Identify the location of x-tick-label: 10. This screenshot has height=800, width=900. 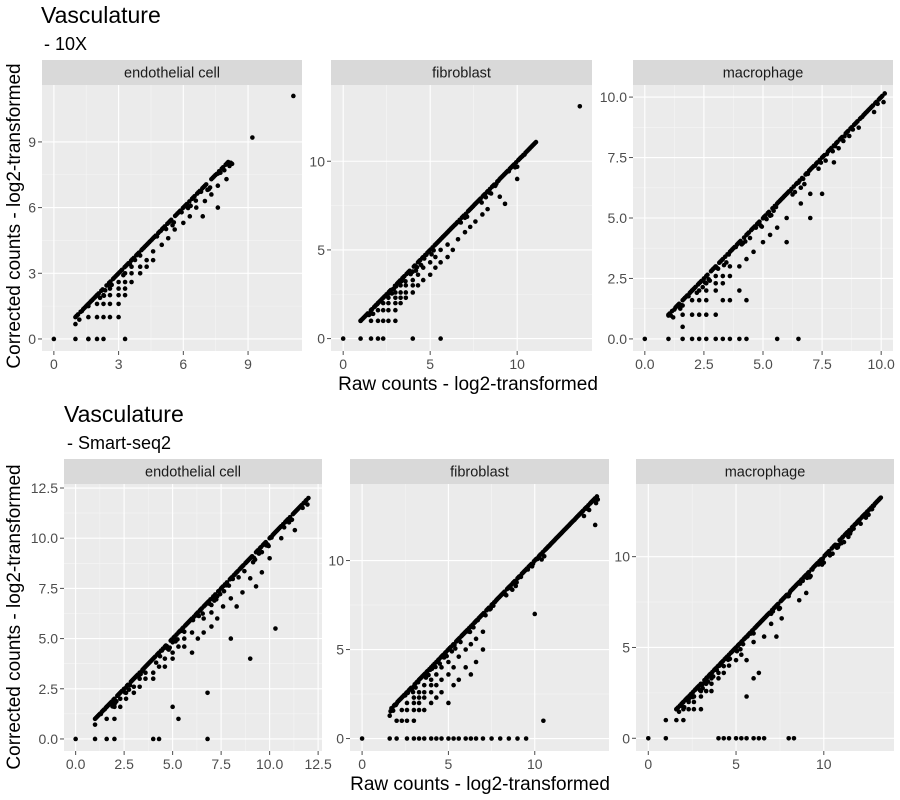
(824, 764).